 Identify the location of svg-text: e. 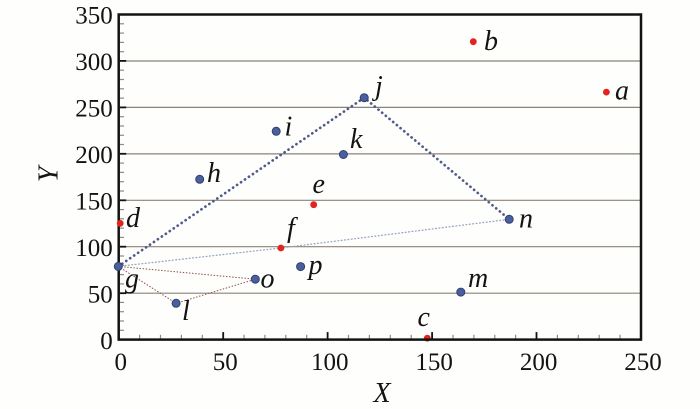
(319, 184).